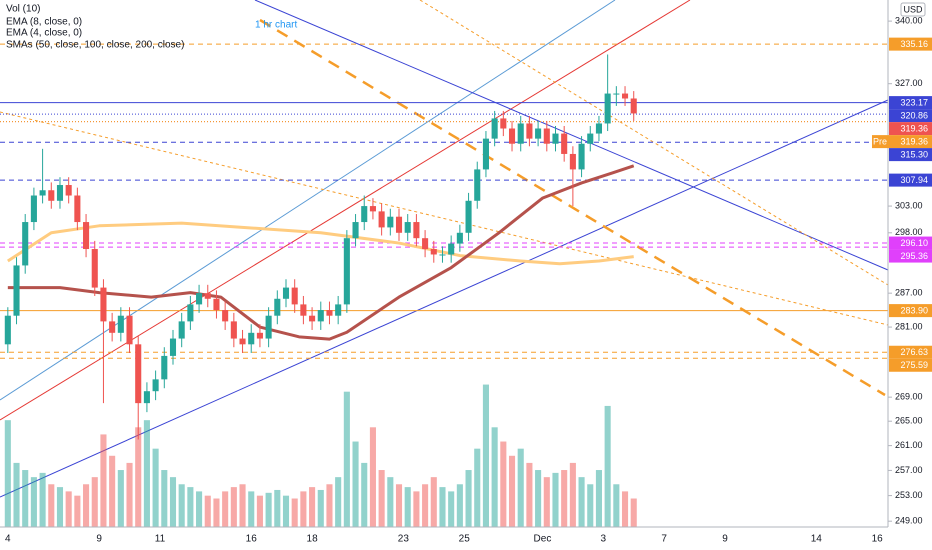 The image size is (932, 550). I want to click on x-tick-label: 14, so click(817, 539).